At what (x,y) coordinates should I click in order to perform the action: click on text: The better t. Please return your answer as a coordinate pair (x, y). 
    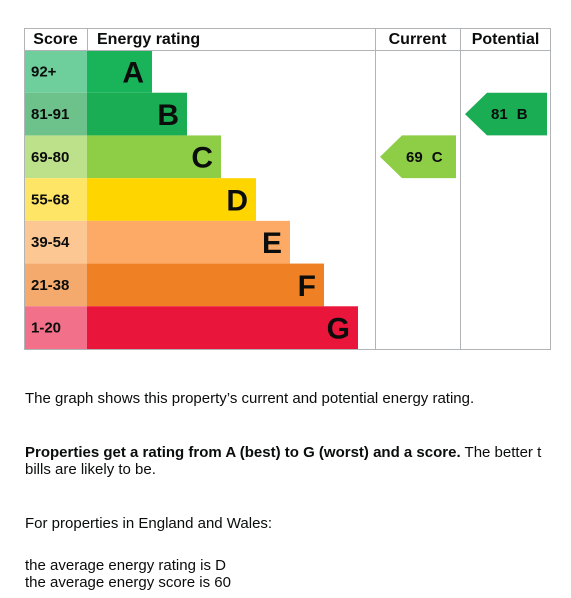
    Looking at the image, I should click on (503, 452).